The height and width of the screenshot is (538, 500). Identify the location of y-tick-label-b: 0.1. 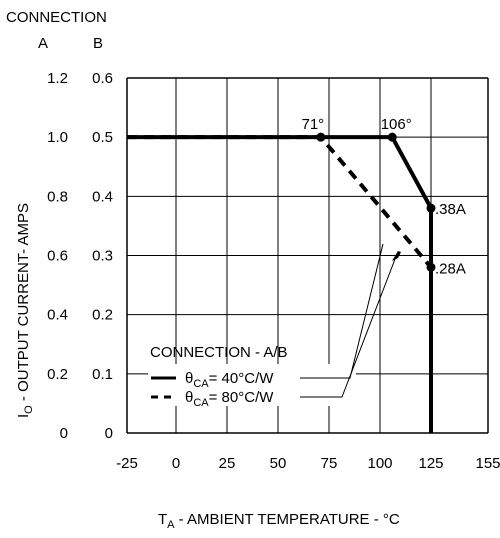
(102, 374).